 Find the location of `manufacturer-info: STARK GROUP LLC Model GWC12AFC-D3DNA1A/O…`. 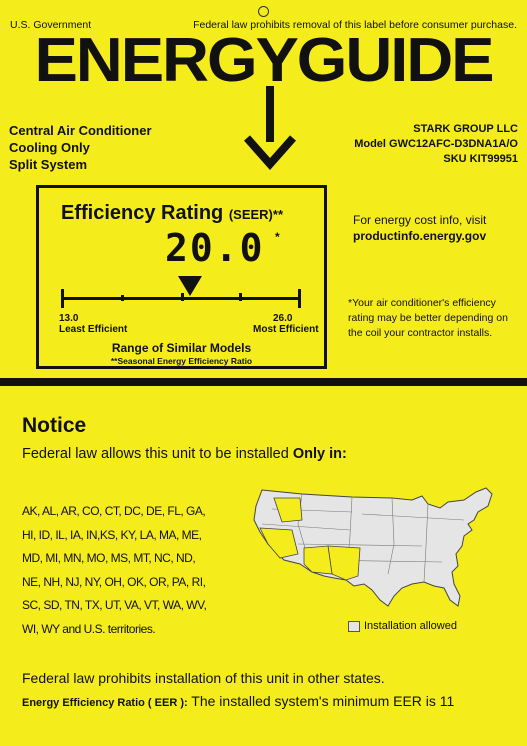

manufacturer-info: STARK GROUP LLC Model GWC12AFC-D3DNA1A/O… is located at coordinates (436, 144).